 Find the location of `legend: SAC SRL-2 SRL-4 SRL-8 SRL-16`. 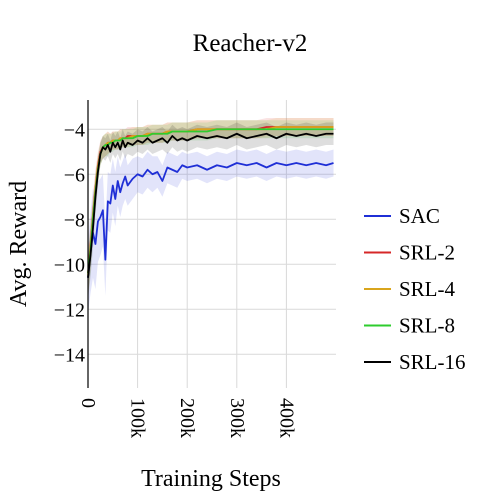

legend: SAC SRL-2 SRL-4 SRL-8 SRL-16 is located at coordinates (415, 289).